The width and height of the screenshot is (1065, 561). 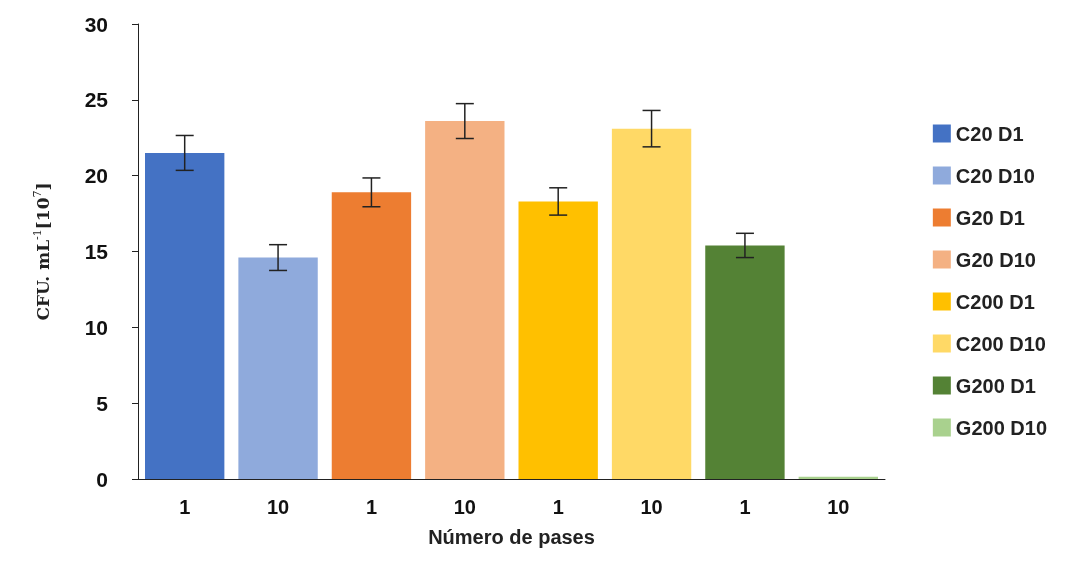 What do you see at coordinates (990, 217) in the screenshot?
I see `legend-label: G20 D1` at bounding box center [990, 217].